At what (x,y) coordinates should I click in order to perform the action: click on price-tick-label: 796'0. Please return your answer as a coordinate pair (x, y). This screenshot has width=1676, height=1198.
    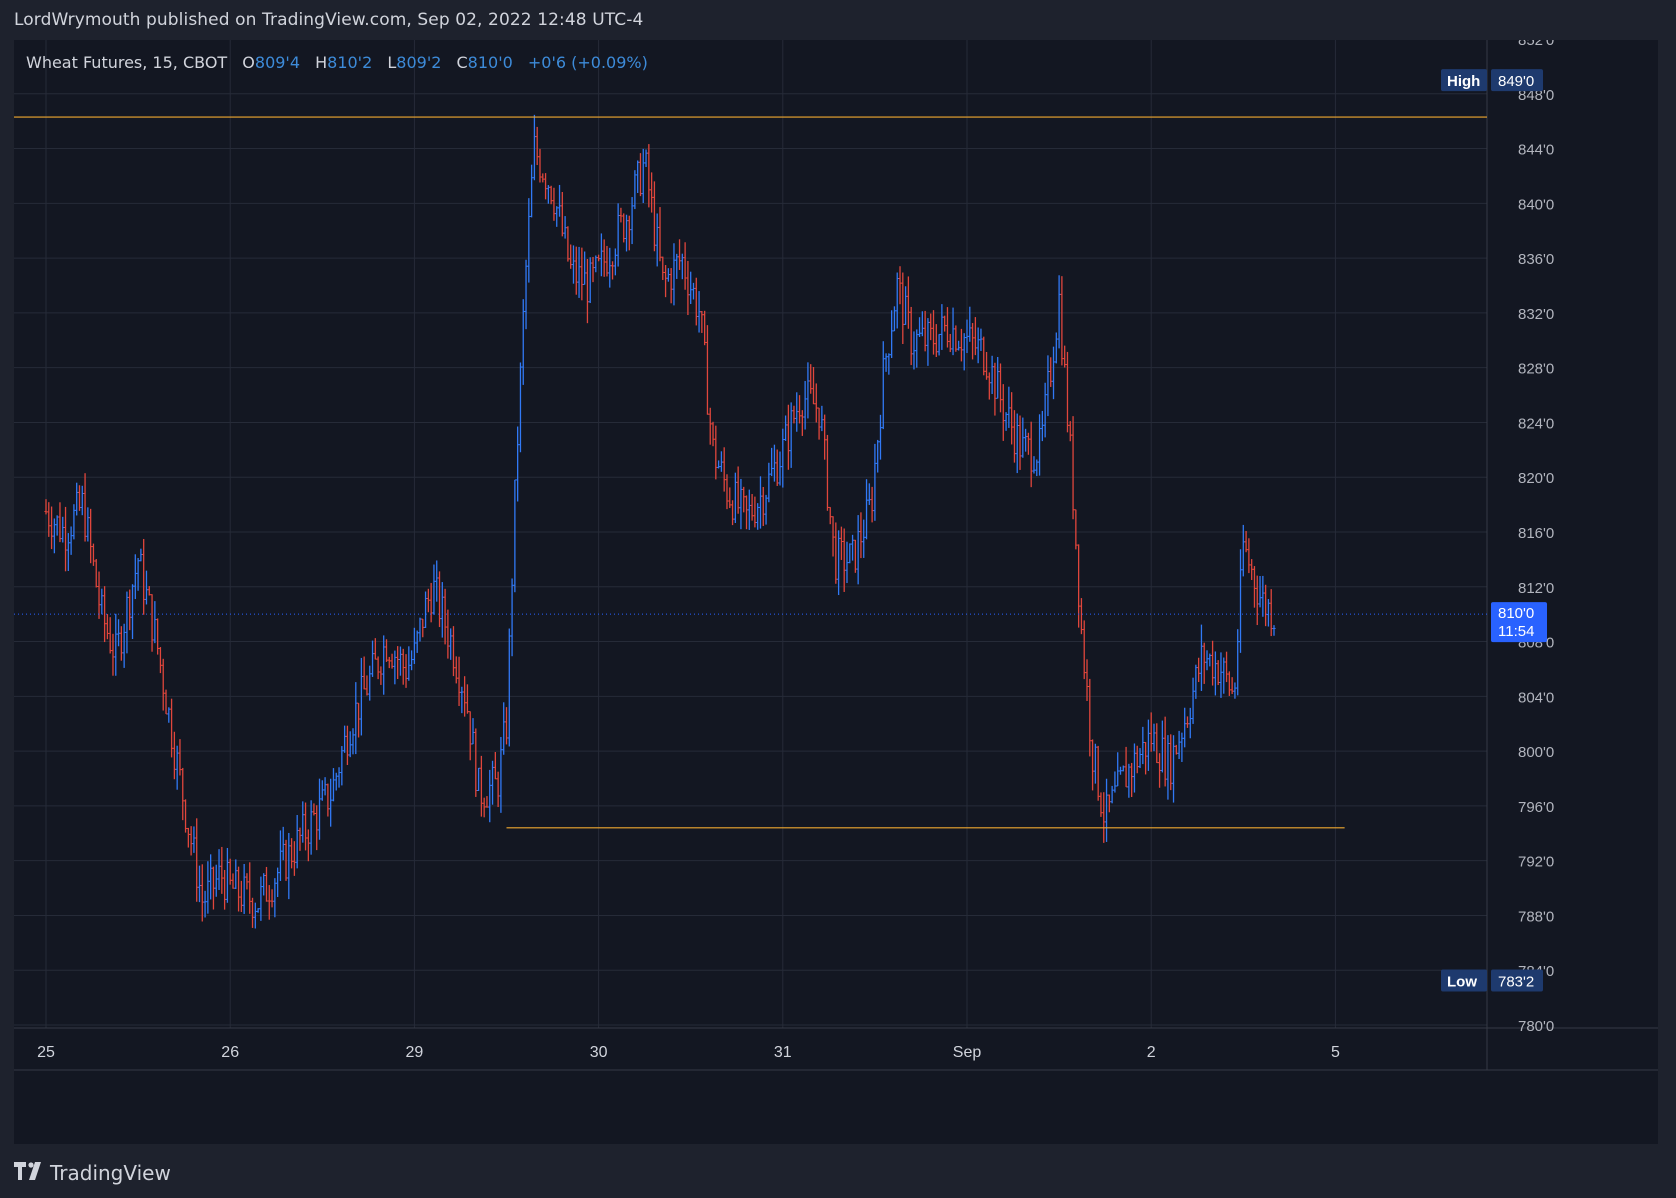
    Looking at the image, I should click on (1536, 807).